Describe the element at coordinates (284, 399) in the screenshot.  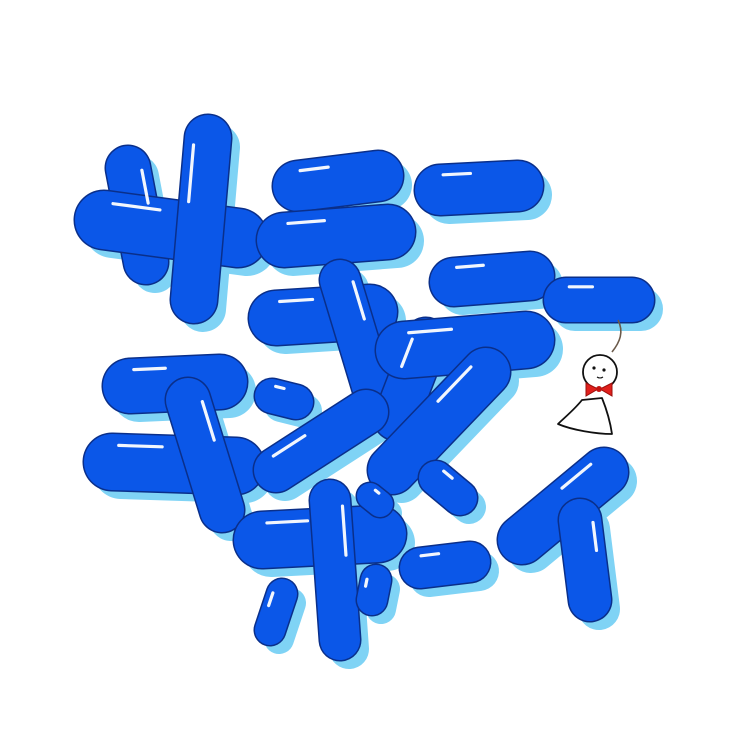
I see `n-dot-stroke` at that location.